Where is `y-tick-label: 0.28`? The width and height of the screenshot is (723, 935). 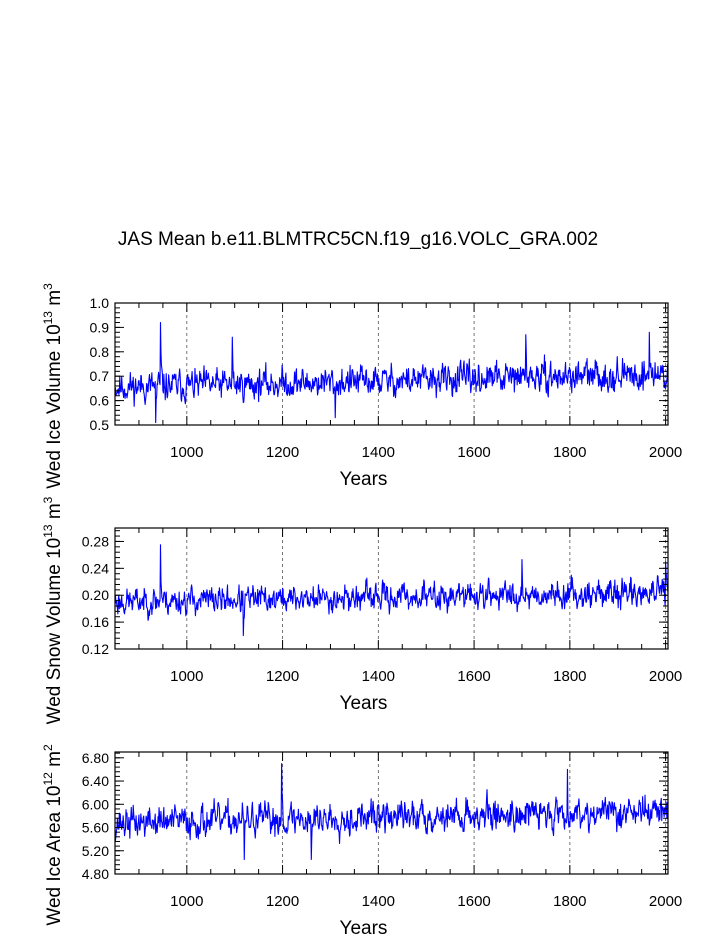 y-tick-label: 0.28 is located at coordinates (95, 541).